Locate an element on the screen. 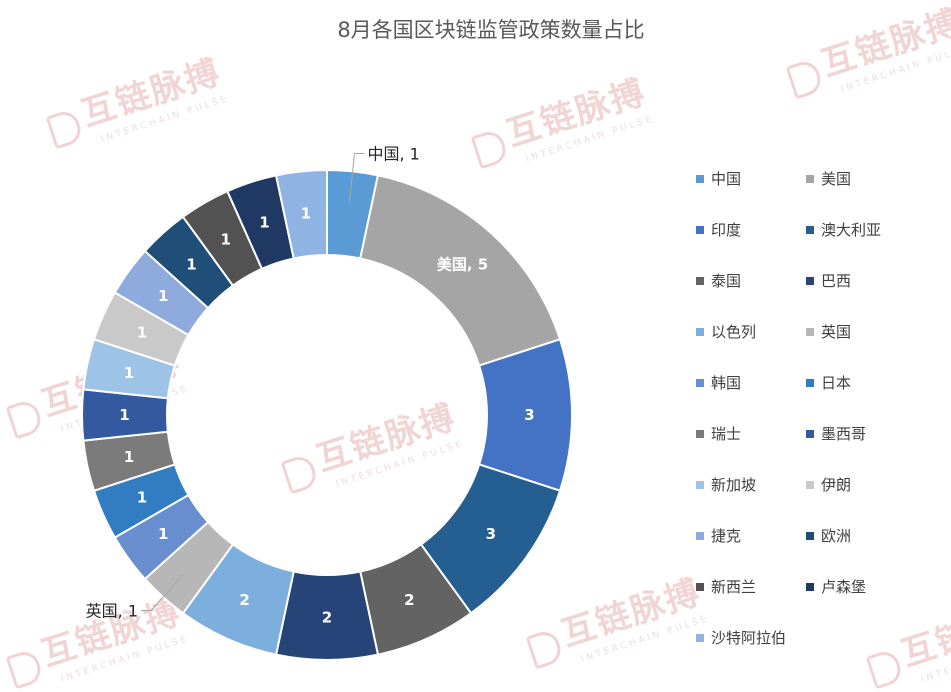 The height and width of the screenshot is (692, 951). legend-label: 欧洲 is located at coordinates (836, 536).